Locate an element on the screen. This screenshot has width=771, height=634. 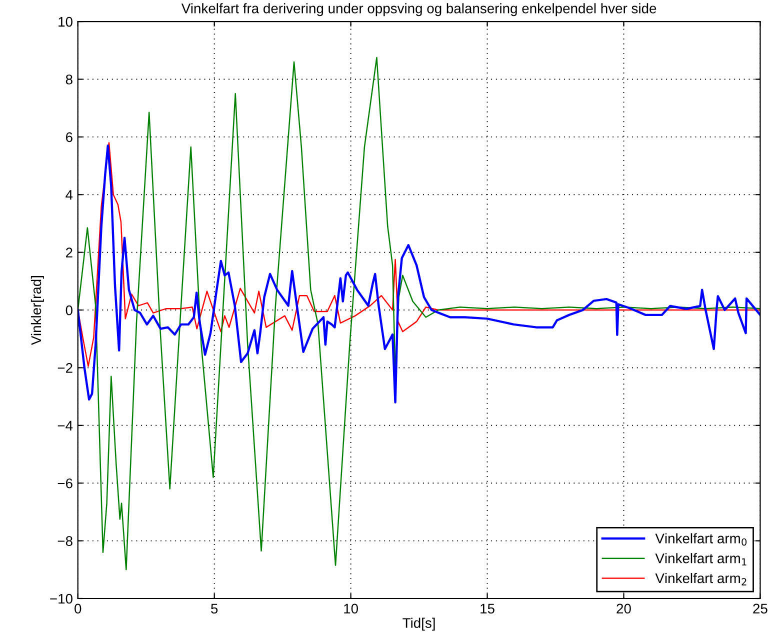
y-tick-label: 6 is located at coordinates (69, 137).